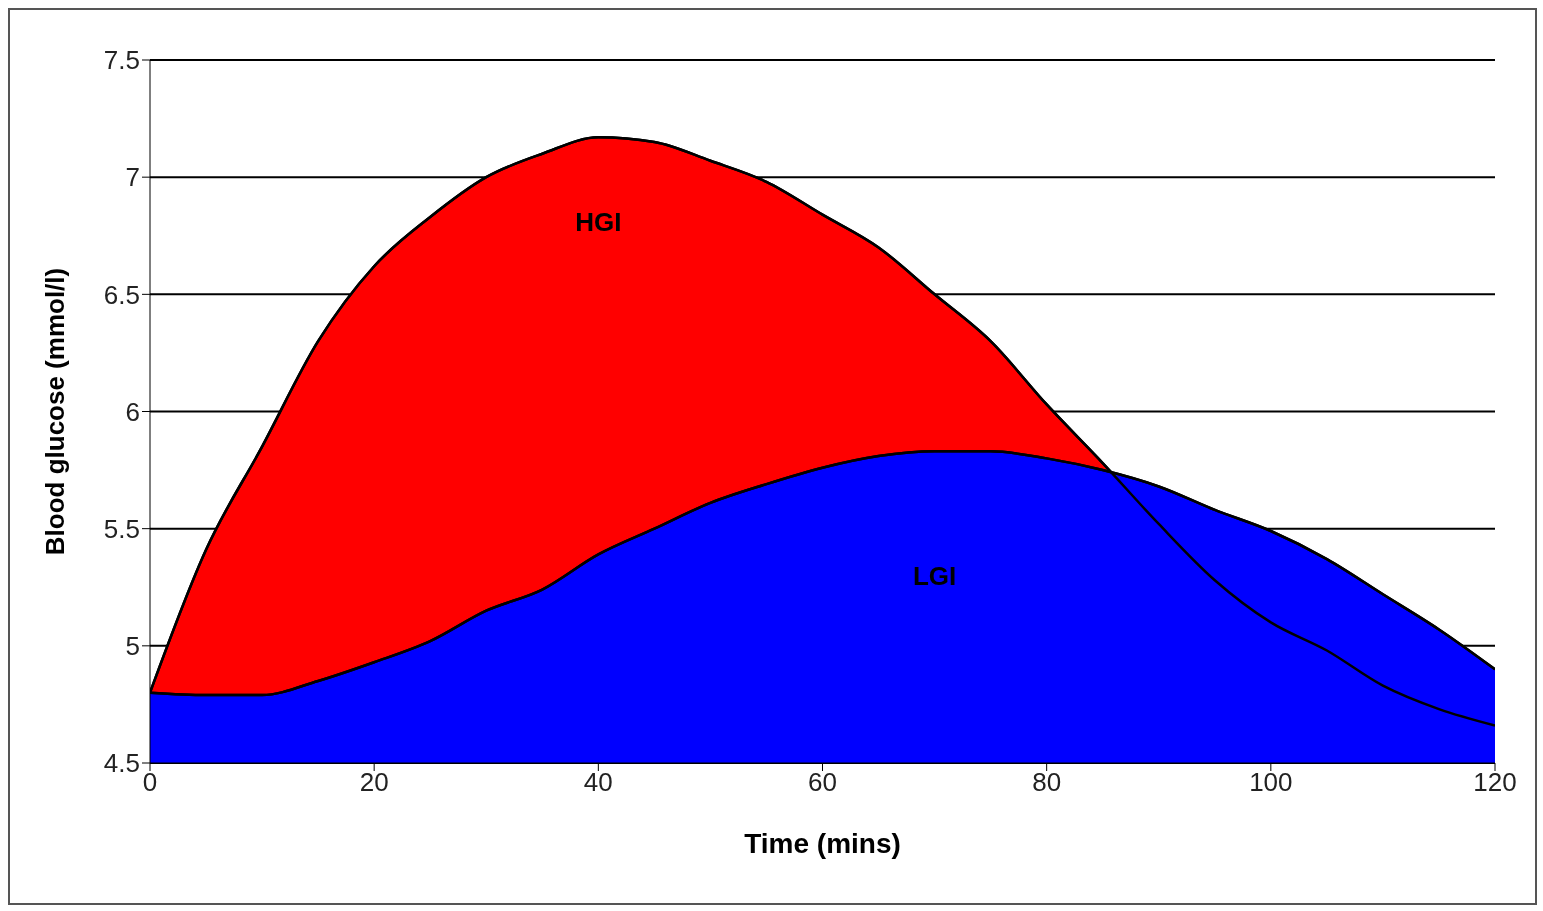  I want to click on x-tick-label: 20, so click(374, 782).